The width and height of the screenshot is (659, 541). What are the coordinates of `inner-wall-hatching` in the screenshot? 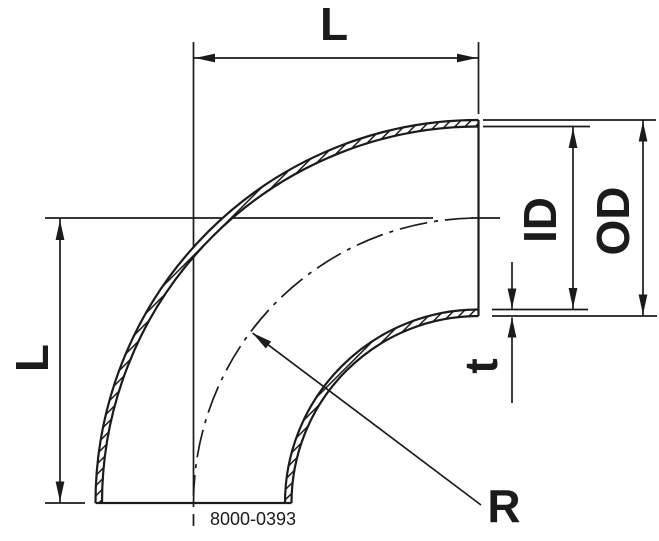 It's located at (382, 406).